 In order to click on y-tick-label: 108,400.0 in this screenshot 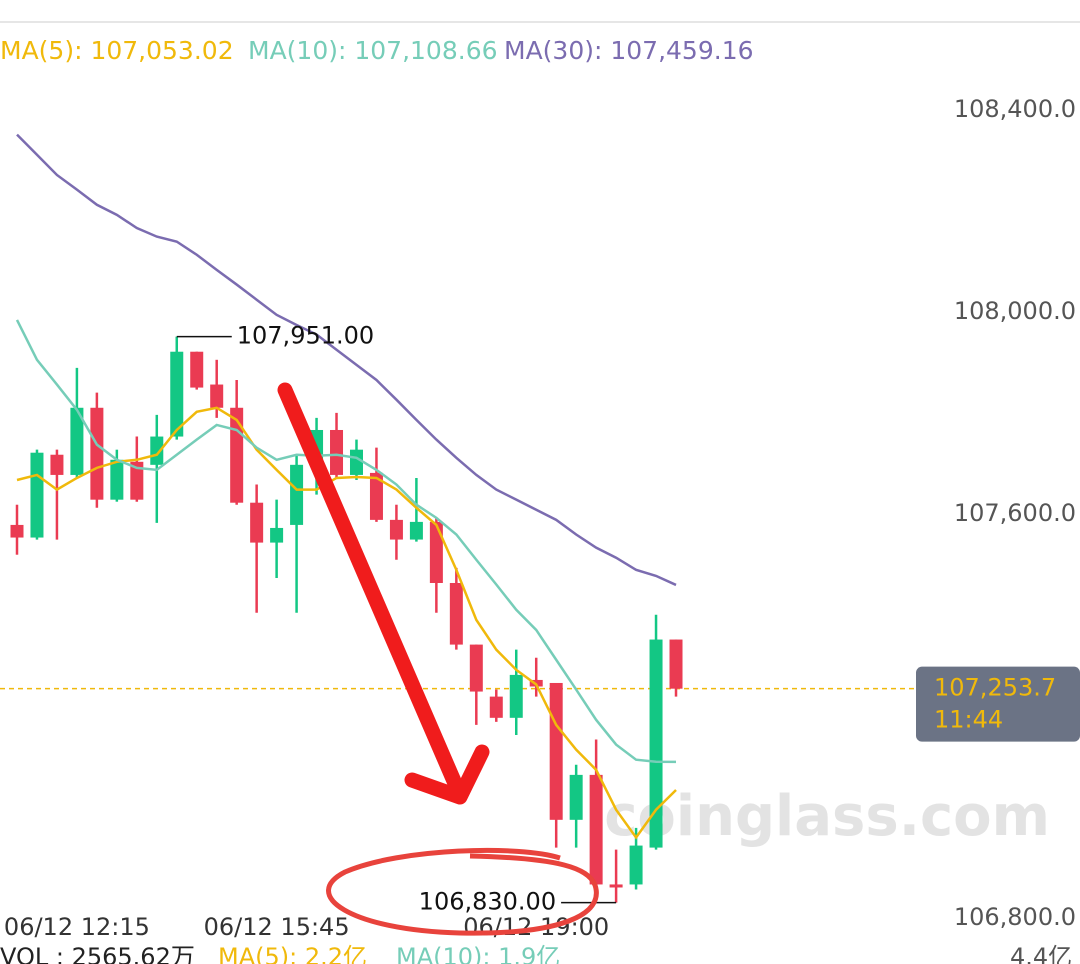, I will do `click(1015, 109)`.